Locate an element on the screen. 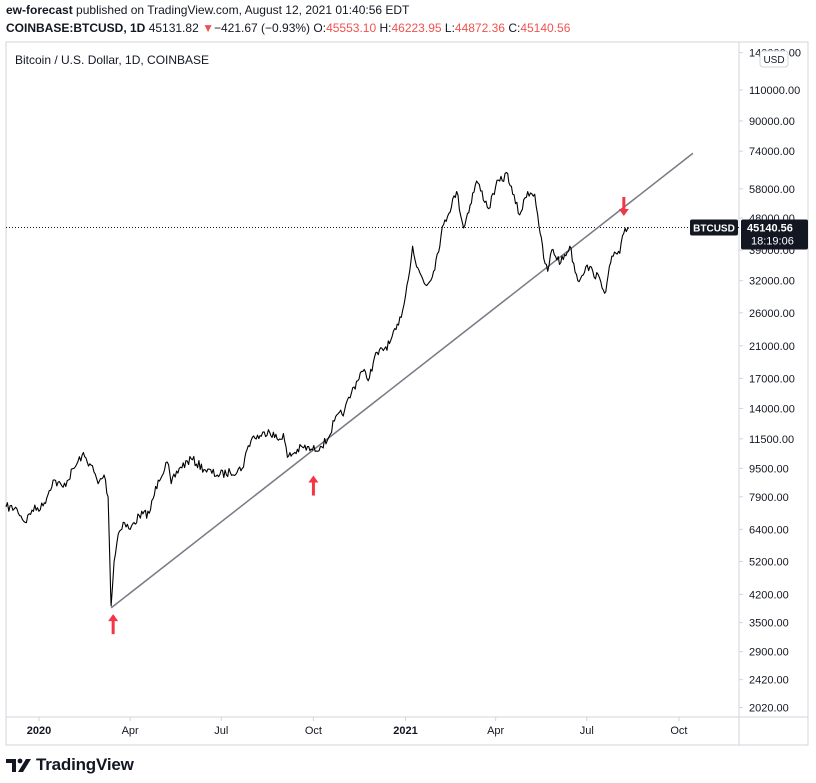 The image size is (816, 783). symbol-badge-label: BTCUSD is located at coordinates (714, 229).